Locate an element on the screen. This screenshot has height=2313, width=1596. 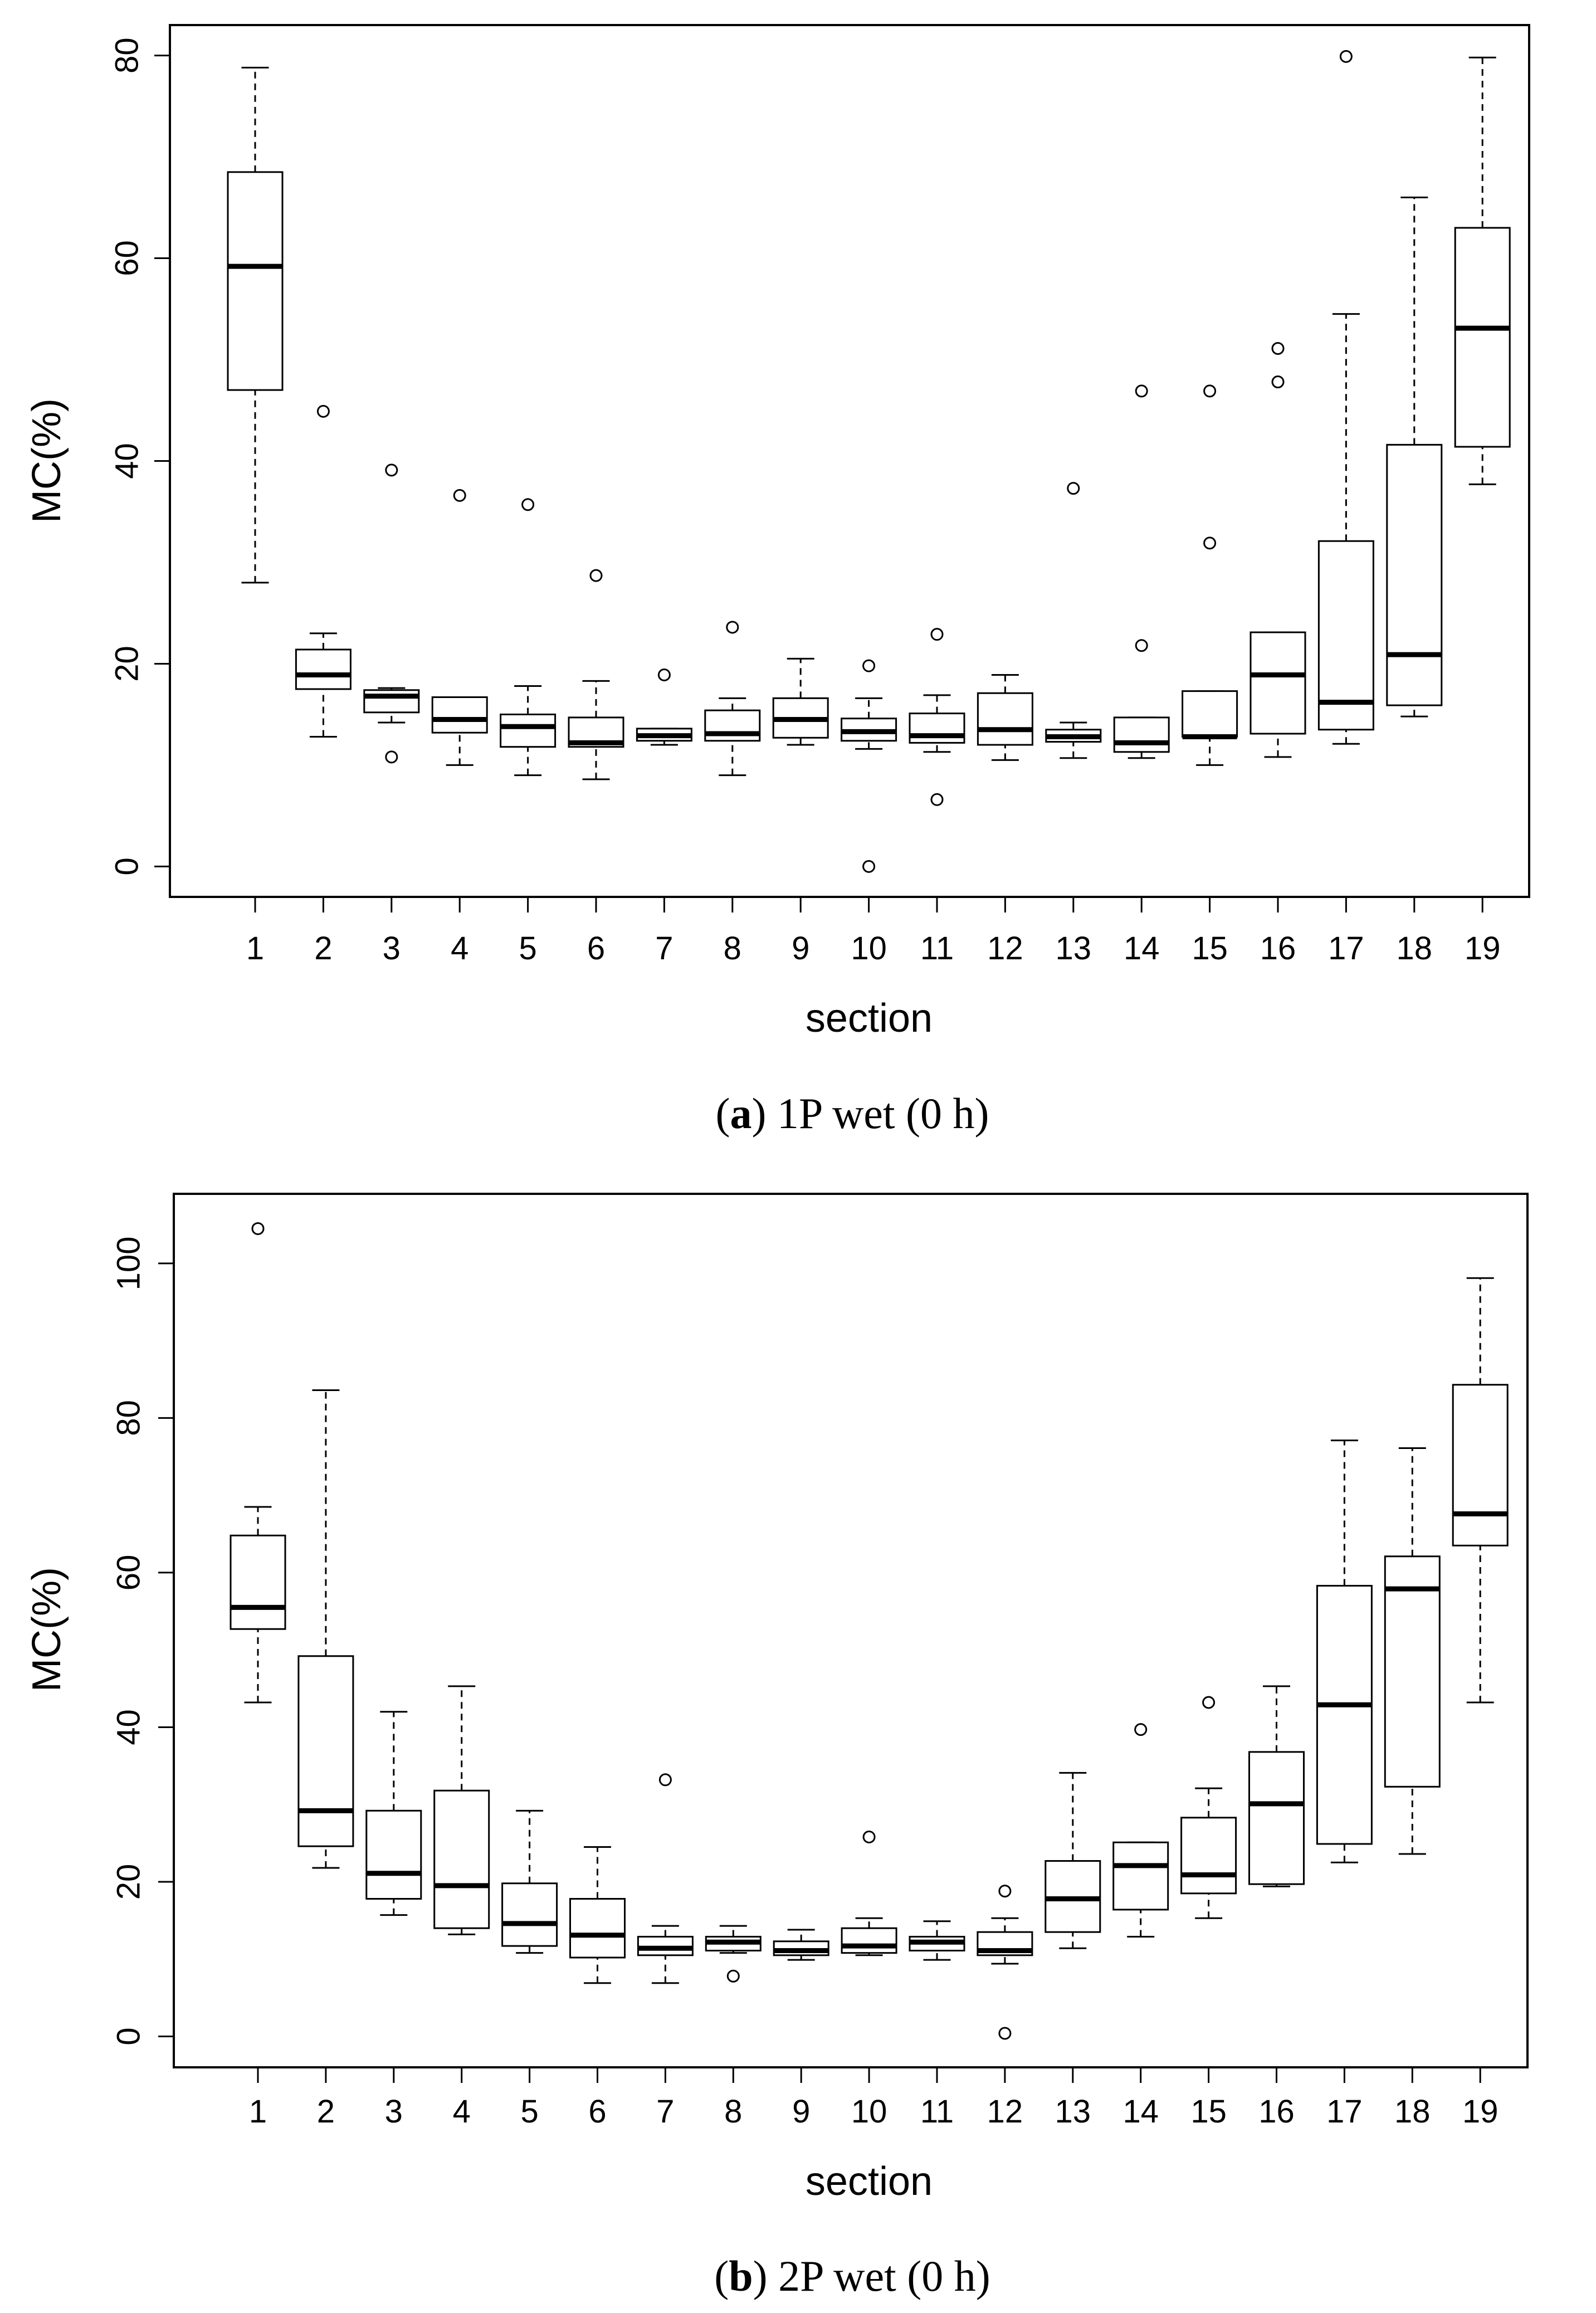
y-tick-label-b: 100 is located at coordinates (128, 1263).